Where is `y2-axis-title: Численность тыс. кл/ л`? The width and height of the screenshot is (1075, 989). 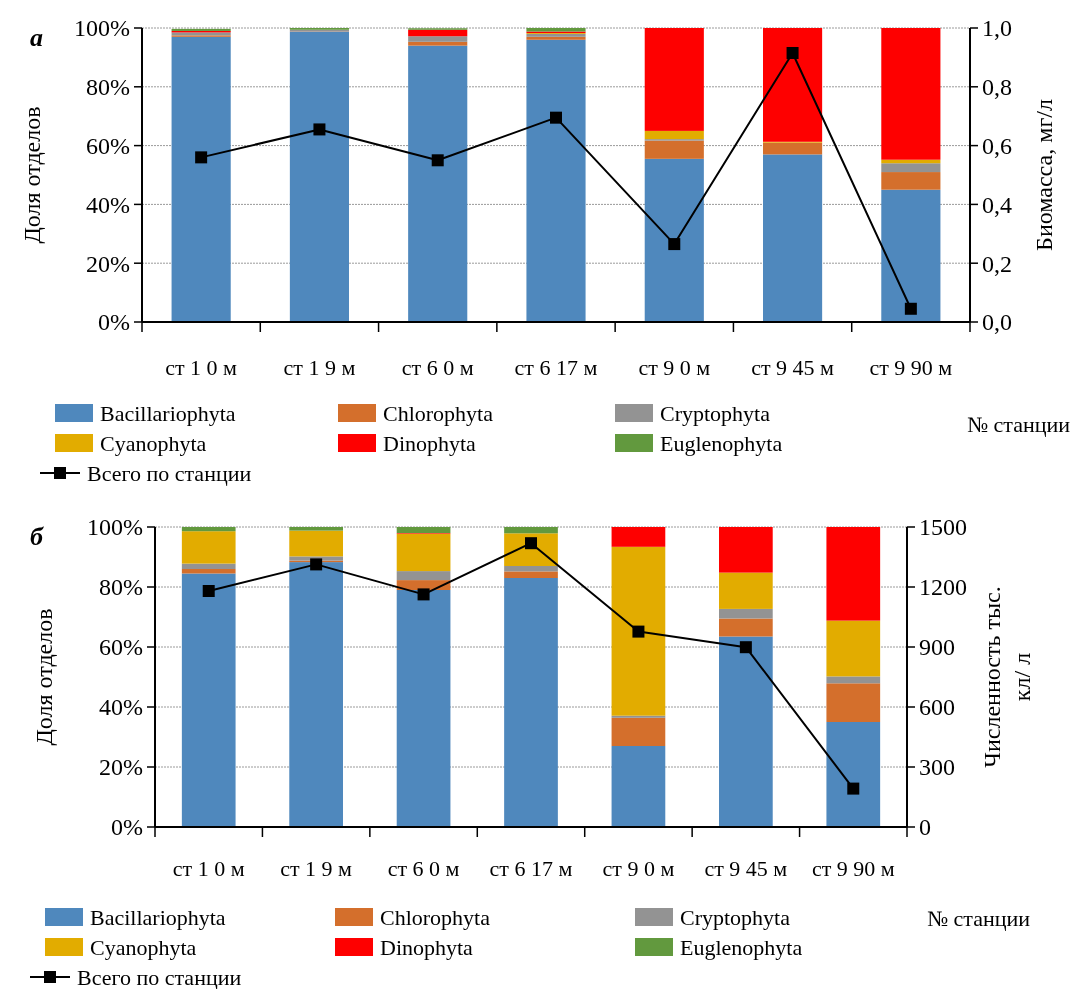
y2-axis-title: Численность тыс. кл/ л is located at coordinates (1007, 677).